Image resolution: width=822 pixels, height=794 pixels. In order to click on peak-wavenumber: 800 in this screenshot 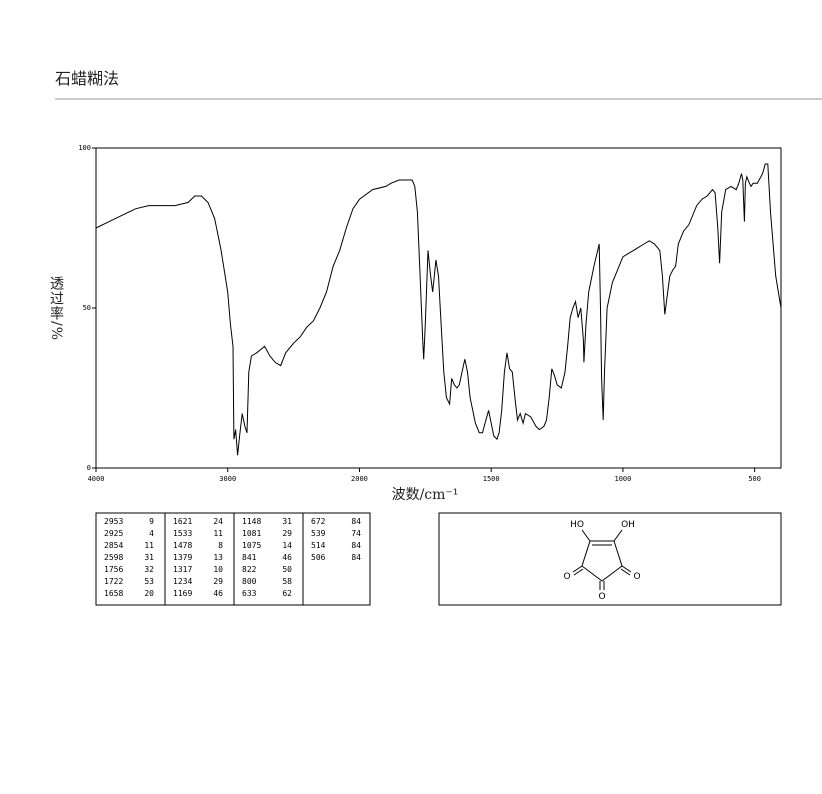, I will do `click(249, 581)`.